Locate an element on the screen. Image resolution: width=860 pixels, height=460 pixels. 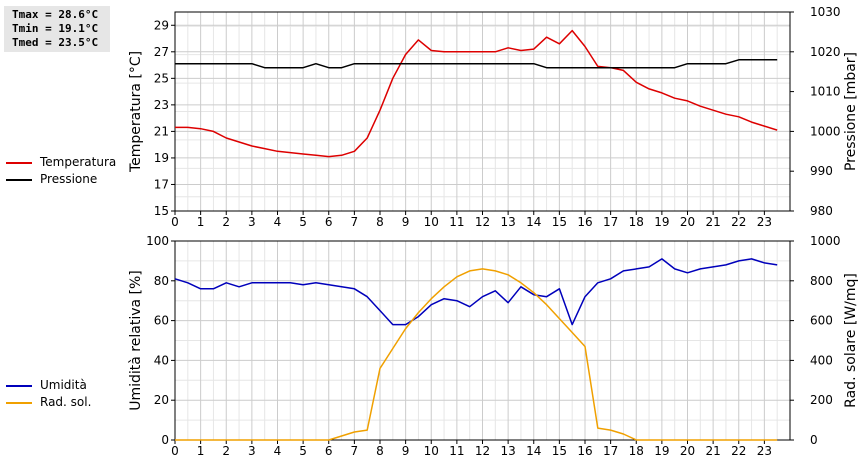
x-tick-label: 13 is located at coordinates (507, 222).